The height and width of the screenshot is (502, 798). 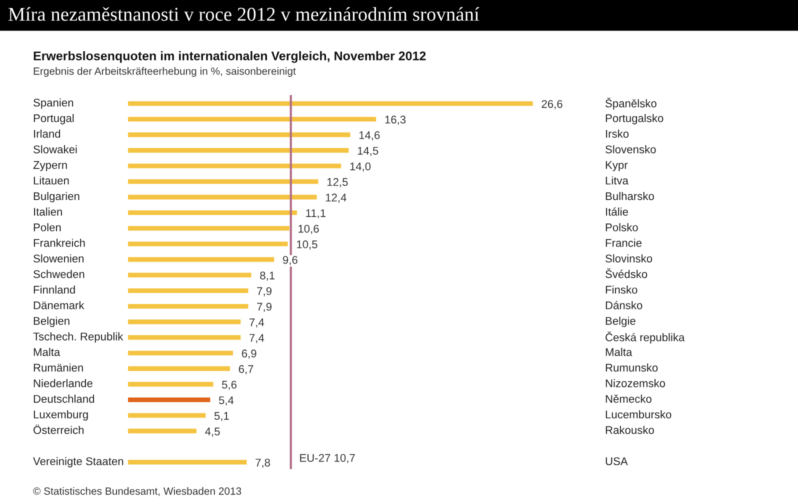 I want to click on chart-subtitle: Erwerbslosenquoten im internationalen Vergleich, November 2012, so click(x=230, y=57).